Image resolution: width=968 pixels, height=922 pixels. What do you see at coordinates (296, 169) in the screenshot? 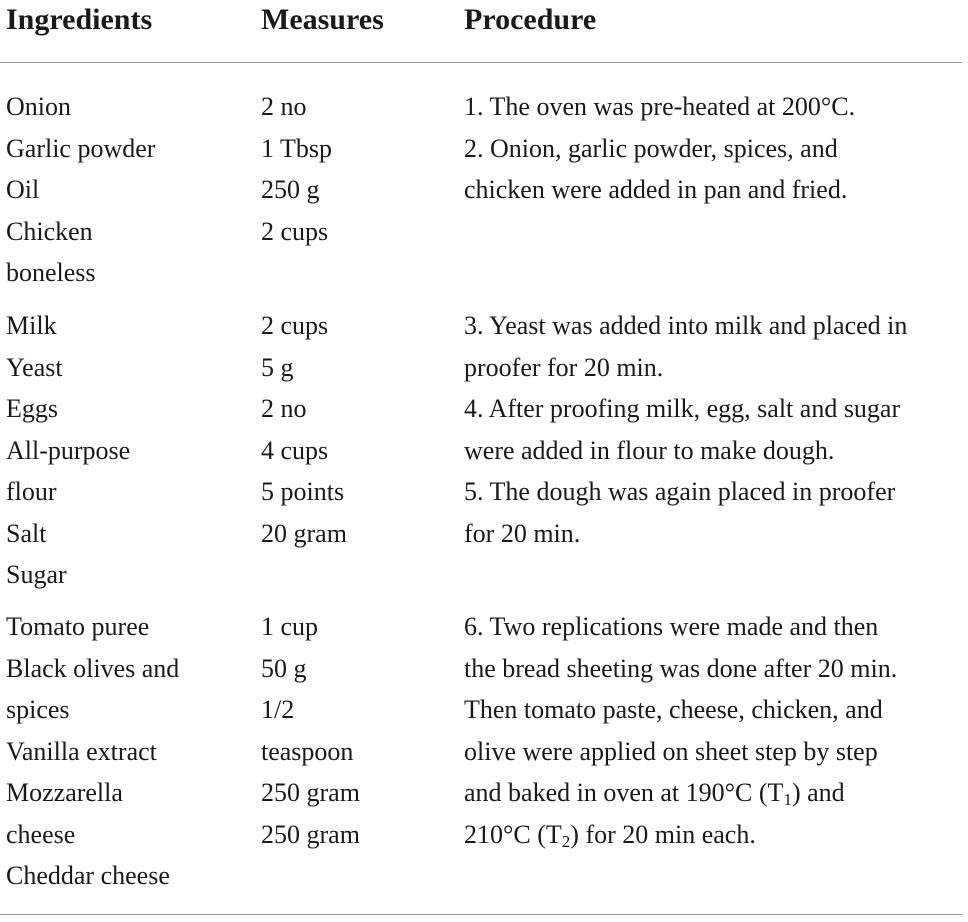
I see `measures-cell: 2 no 1 Tbsp 250 g 2 cups` at bounding box center [296, 169].